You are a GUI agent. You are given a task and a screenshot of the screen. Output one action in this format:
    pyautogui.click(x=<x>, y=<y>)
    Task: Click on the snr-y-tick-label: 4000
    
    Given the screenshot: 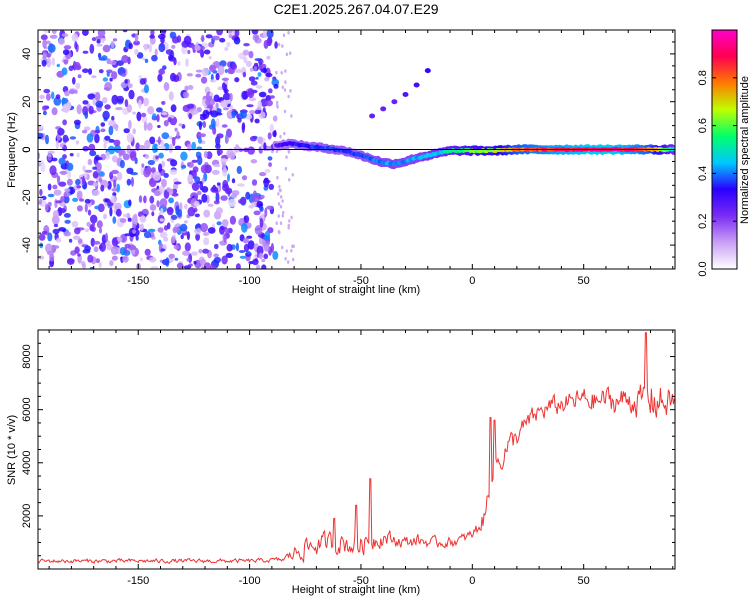 What is the action you would take?
    pyautogui.click(x=27, y=463)
    